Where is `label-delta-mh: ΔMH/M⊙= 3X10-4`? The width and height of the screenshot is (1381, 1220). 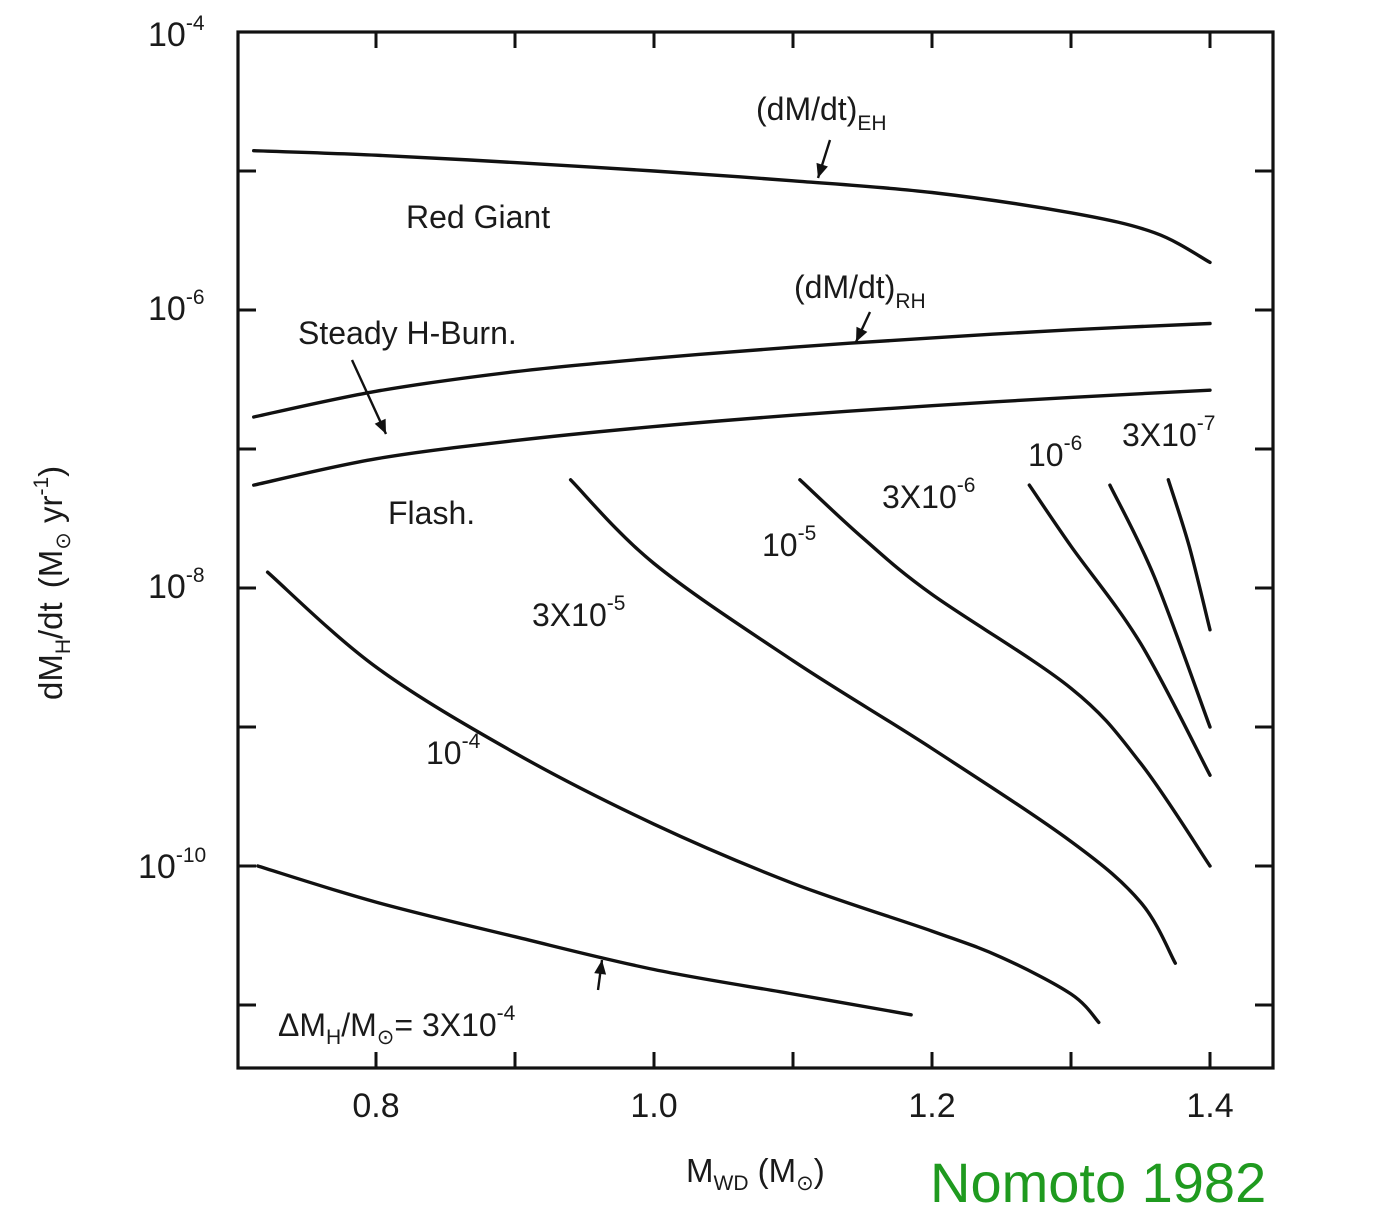 label-delta-mh: ΔMH/M⊙= 3X10-4 is located at coordinates (397, 1025).